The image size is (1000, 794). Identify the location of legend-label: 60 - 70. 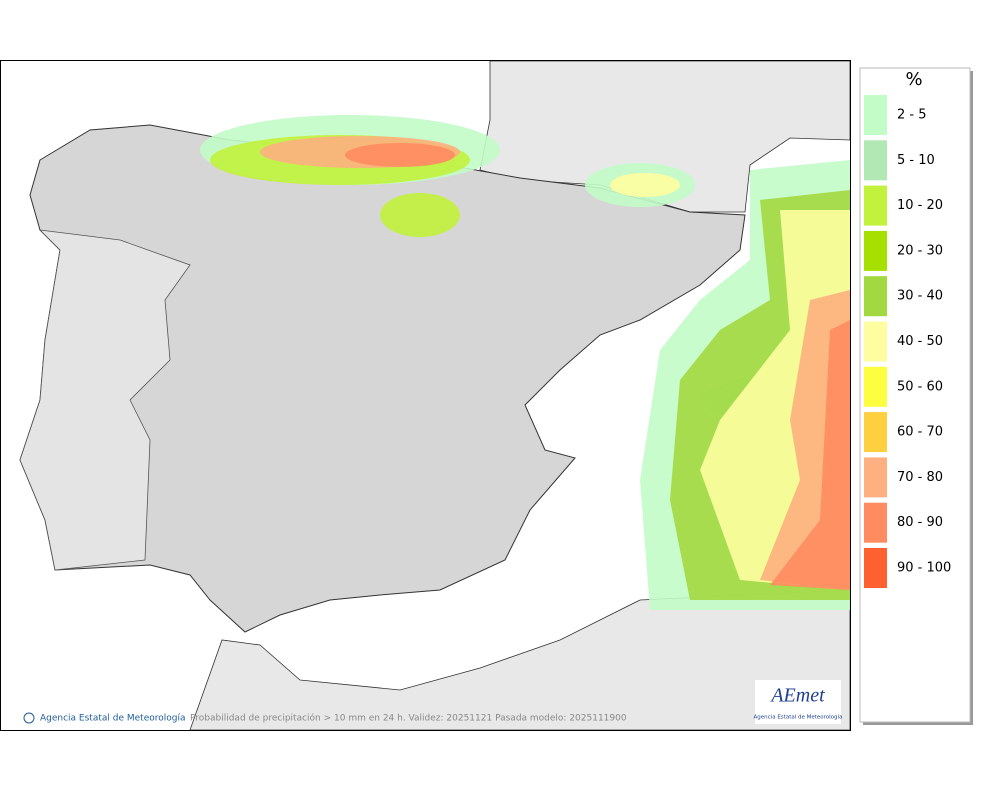
(920, 432).